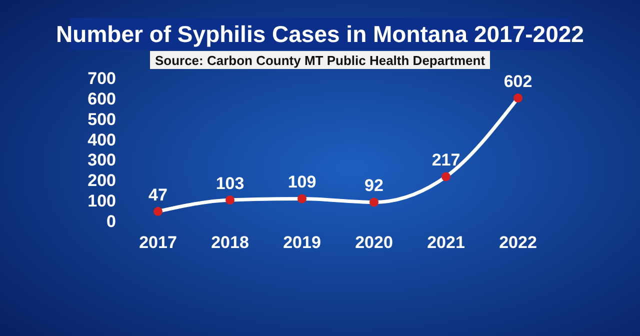  I want to click on source-note: Source: Carbon County MT Public Health Department, so click(320, 60).